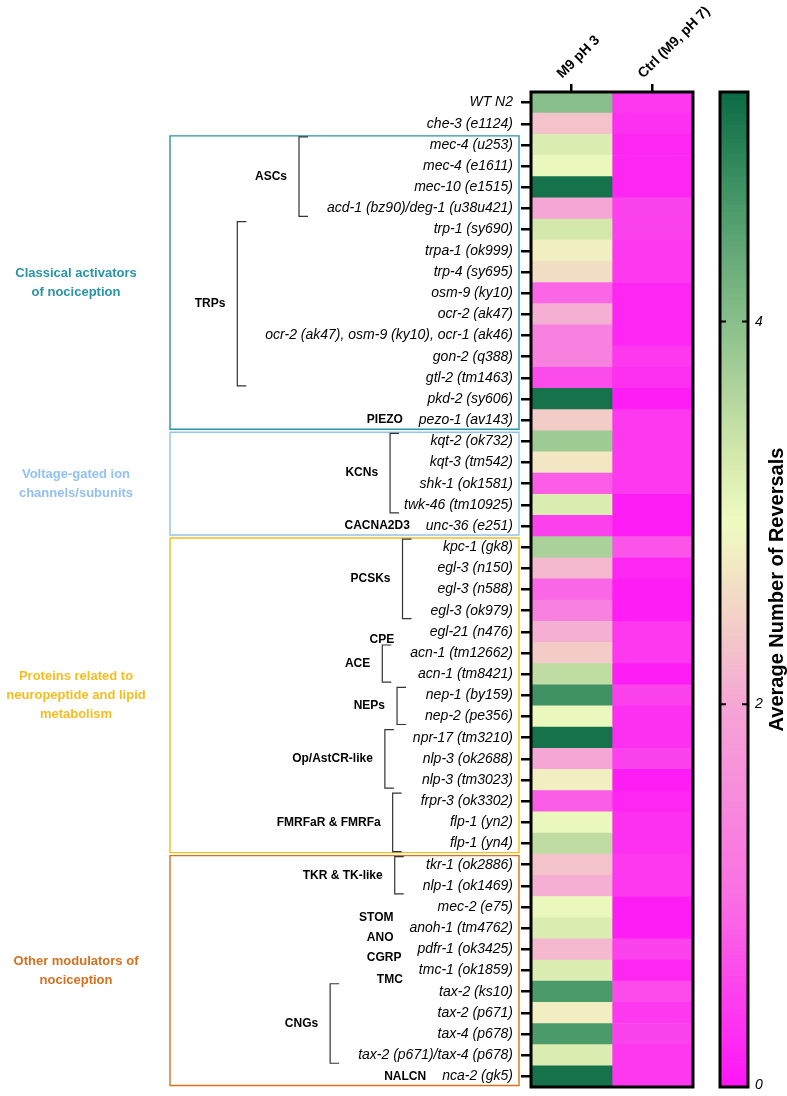  Describe the element at coordinates (475, 1032) in the screenshot. I see `y-tick-label: tax-4 (p678)` at that location.